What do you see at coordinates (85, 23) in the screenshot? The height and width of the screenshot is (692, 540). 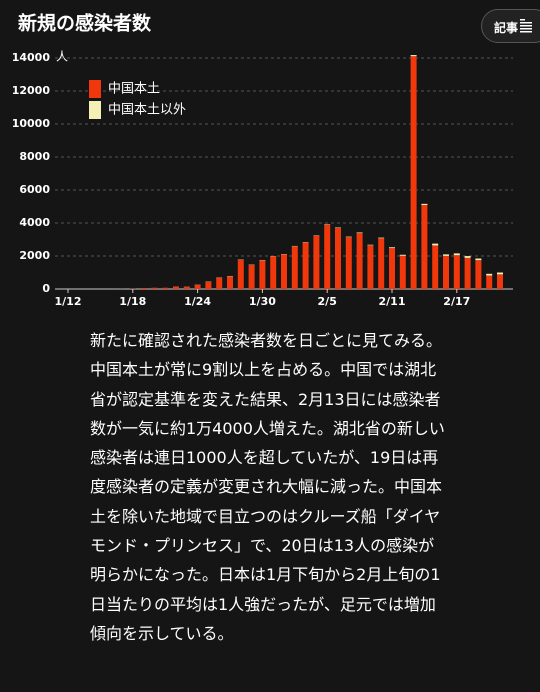 I see `chart-title: 新規の感染者数` at bounding box center [85, 23].